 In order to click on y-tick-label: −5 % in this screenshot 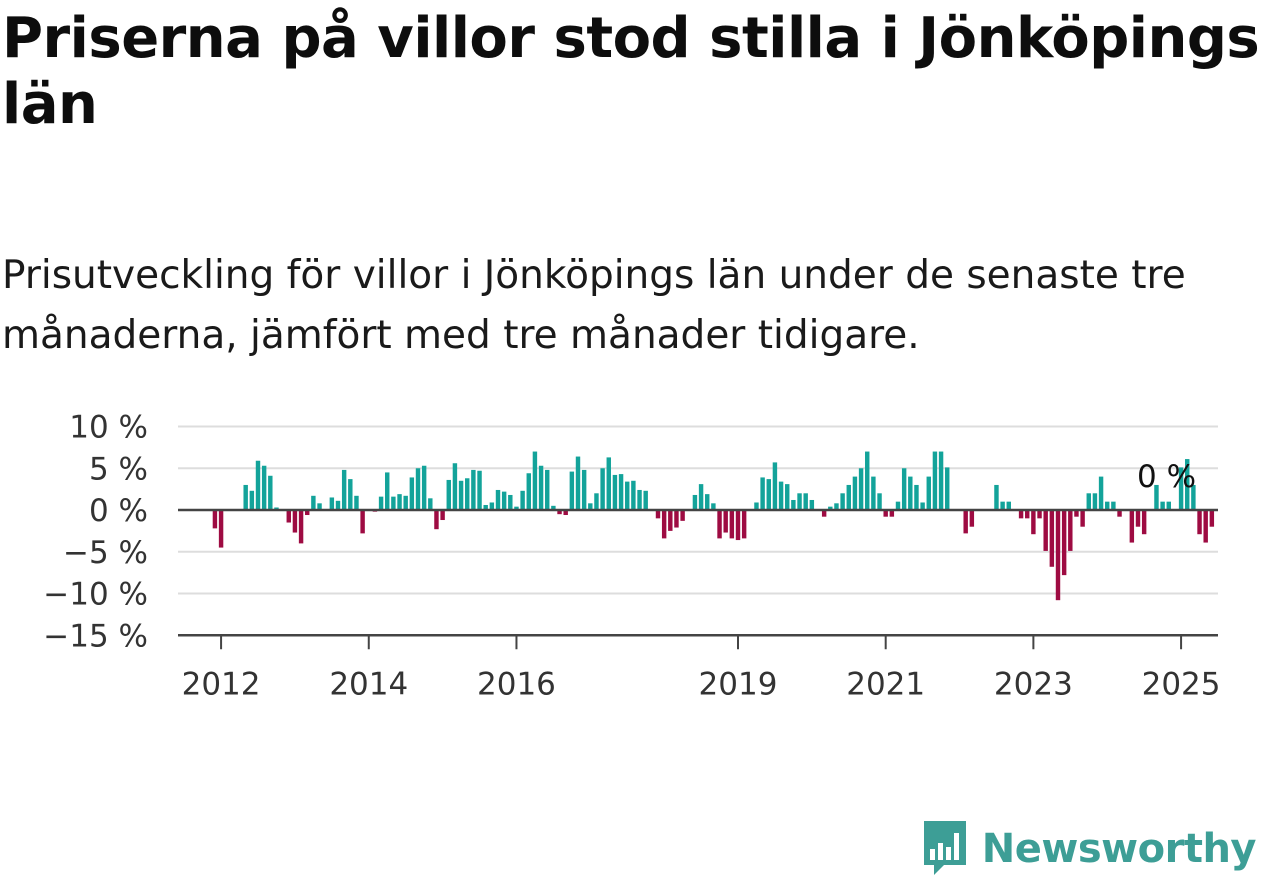, I will do `click(105, 553)`.